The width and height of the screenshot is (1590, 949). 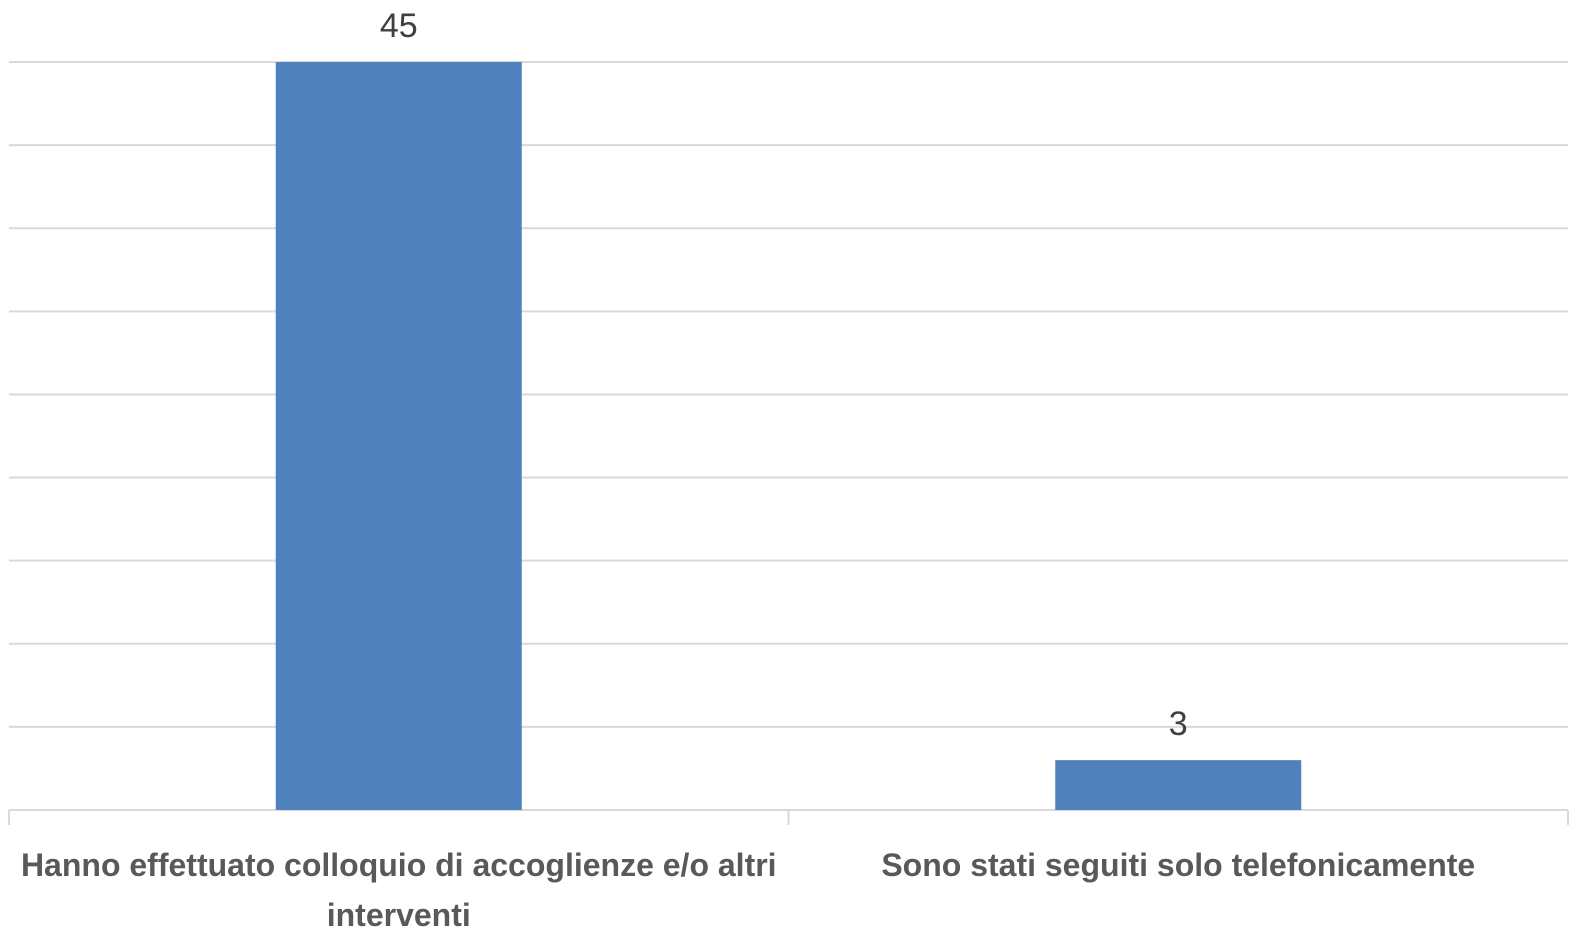 I want to click on data-label: 3, so click(x=1178, y=724).